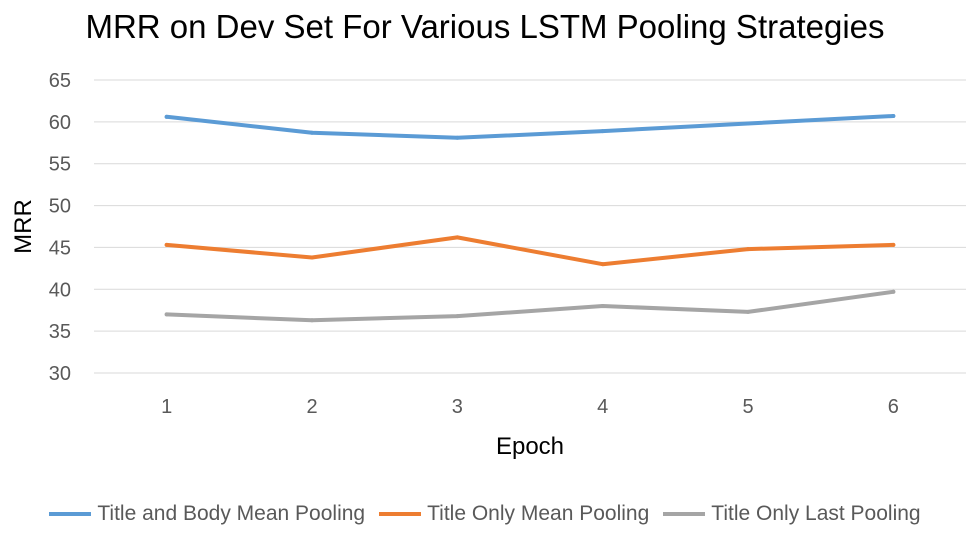 Image resolution: width=970 pixels, height=540 pixels. Describe the element at coordinates (60, 123) in the screenshot. I see `y-tick-label: 60` at that location.